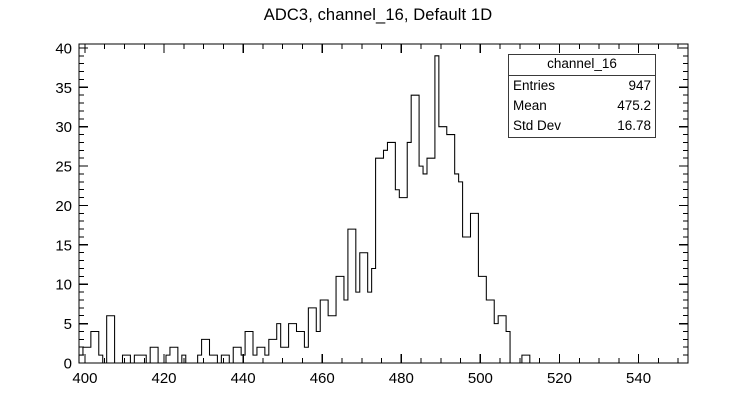 The height and width of the screenshot is (403, 756). I want to click on stats-row-entries: Entries 947, so click(582, 86).